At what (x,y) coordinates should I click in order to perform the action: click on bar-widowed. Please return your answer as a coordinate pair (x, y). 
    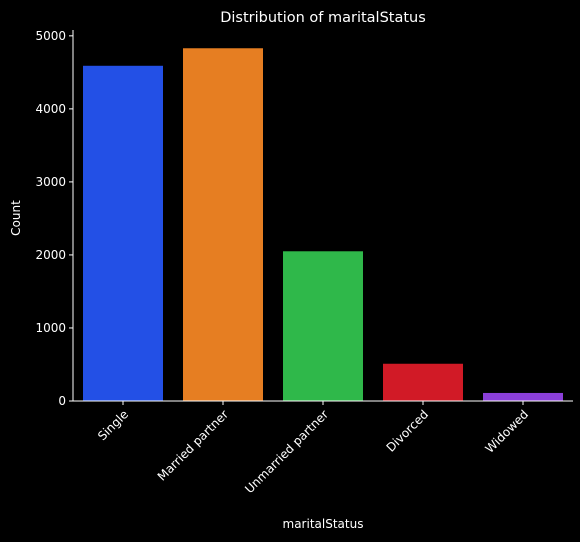
    Looking at the image, I should click on (523, 396).